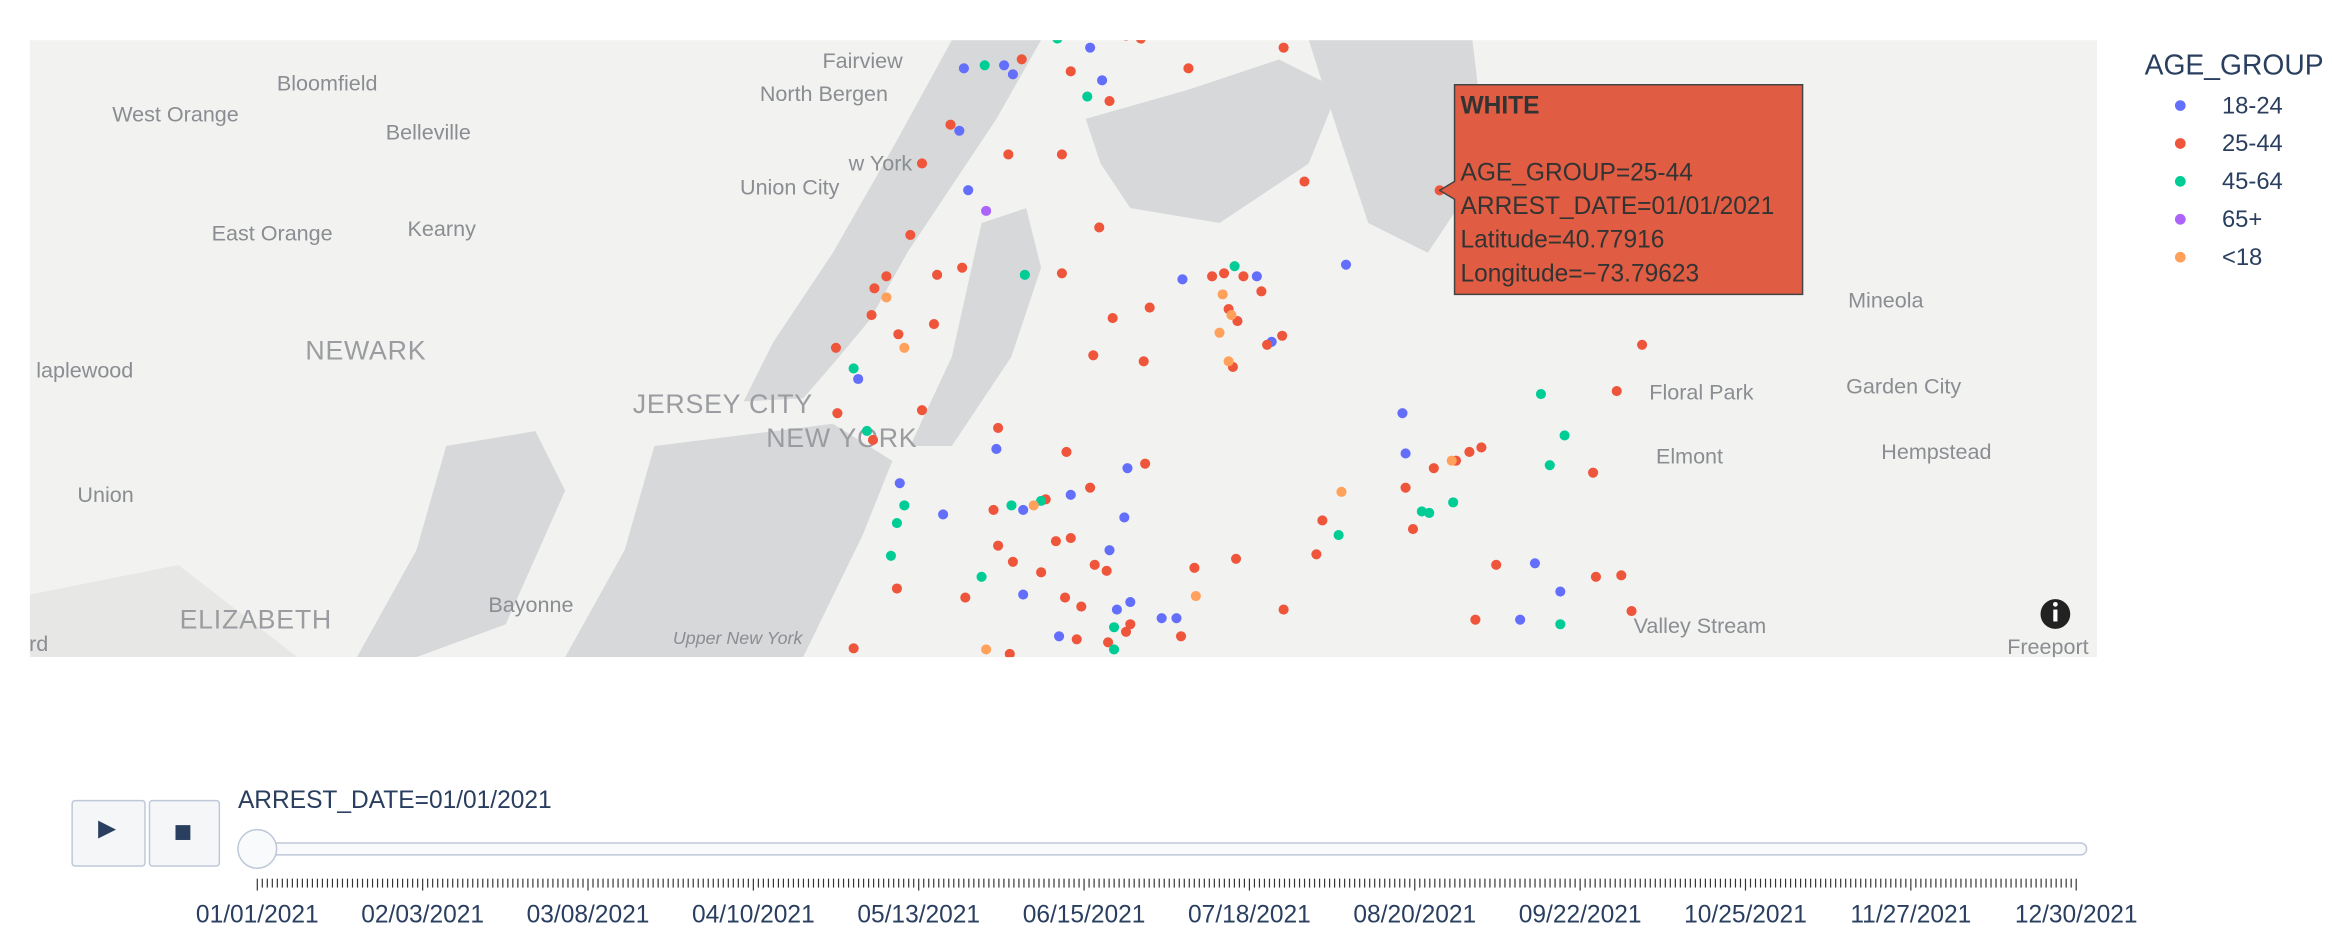 The width and height of the screenshot is (2332, 950). Describe the element at coordinates (2242, 257) in the screenshot. I see `legend-label: <18` at that location.